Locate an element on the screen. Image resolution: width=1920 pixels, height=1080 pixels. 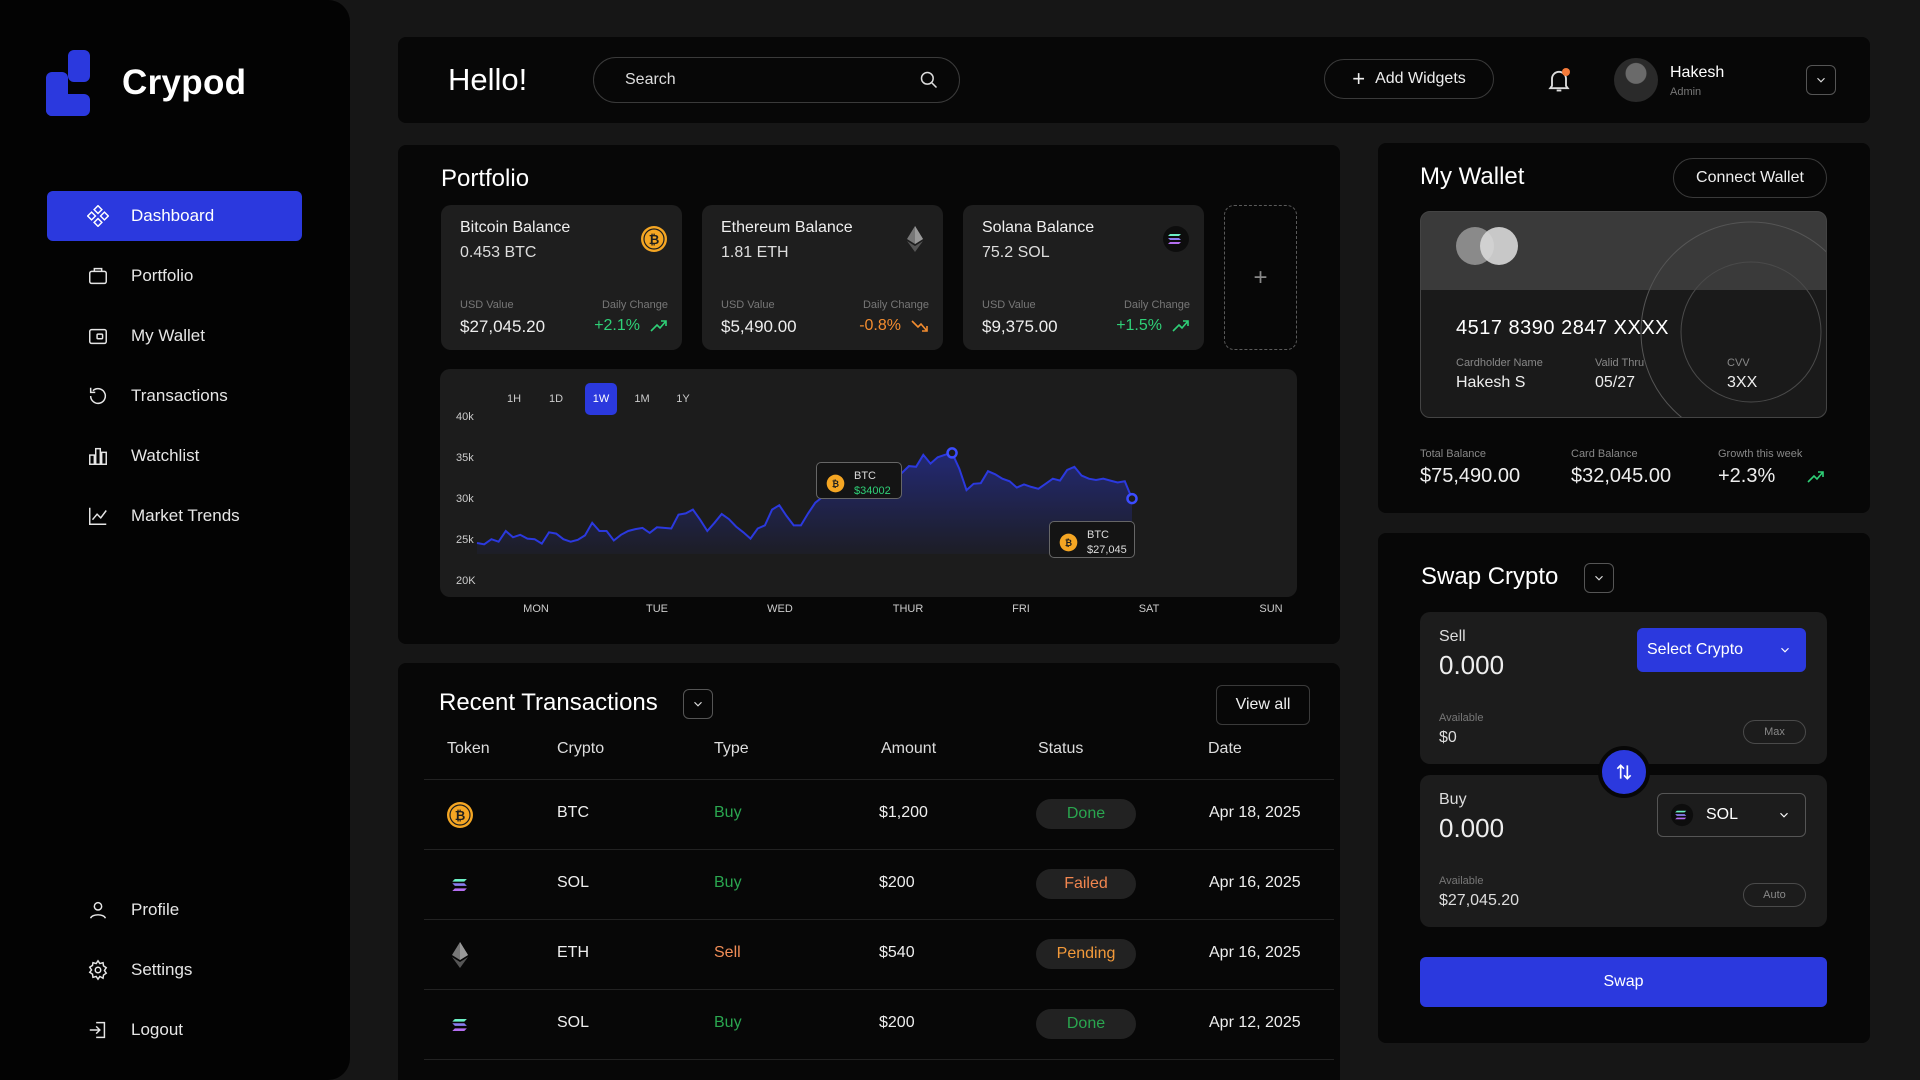
nav-watchlist: Watchlist is located at coordinates (174, 456).